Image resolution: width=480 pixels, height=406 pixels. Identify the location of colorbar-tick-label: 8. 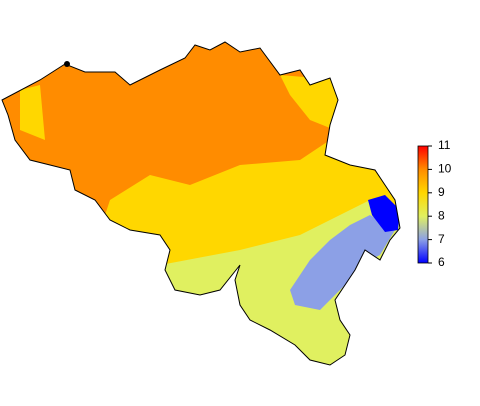
(441, 215).